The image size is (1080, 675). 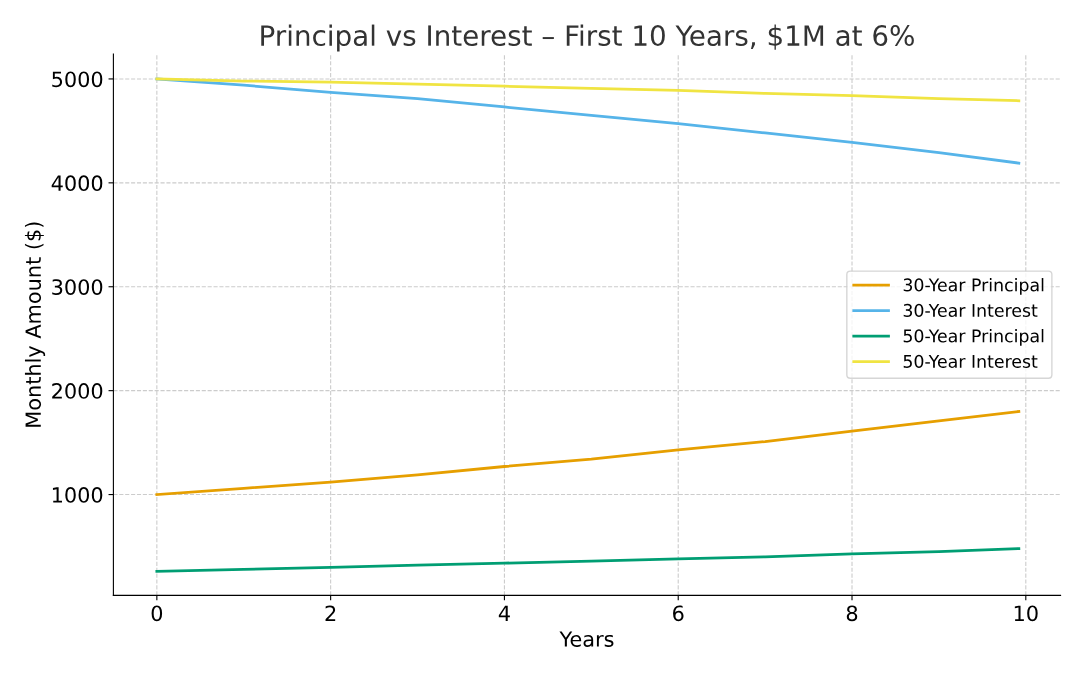 I want to click on x-tick-label: 10, so click(x=1026, y=613).